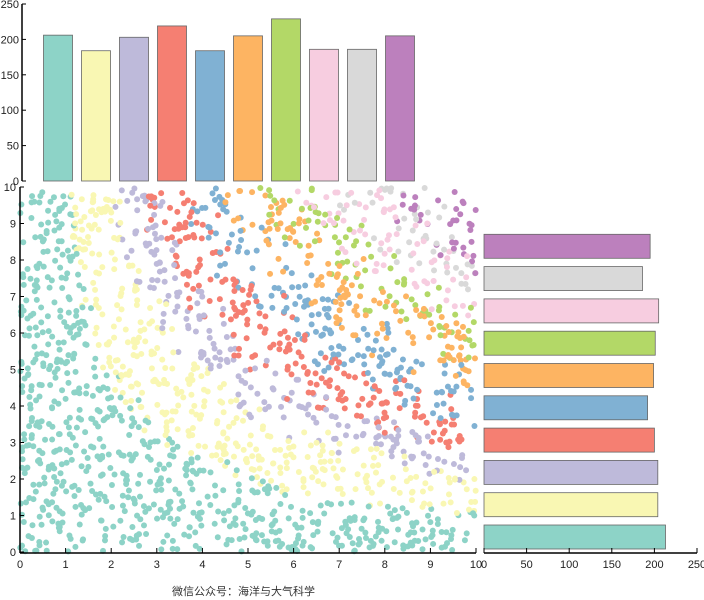 The image size is (704, 600). What do you see at coordinates (696, 565) in the screenshot?
I see `right-x-tick-label: 250` at bounding box center [696, 565].